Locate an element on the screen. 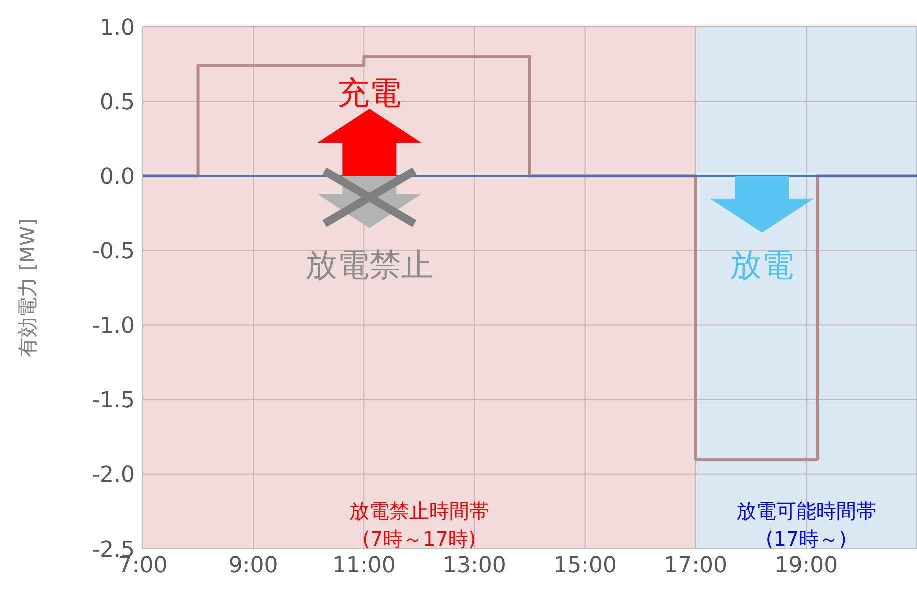 The width and height of the screenshot is (917, 605). x-tick-label: 17:00 is located at coordinates (696, 566).